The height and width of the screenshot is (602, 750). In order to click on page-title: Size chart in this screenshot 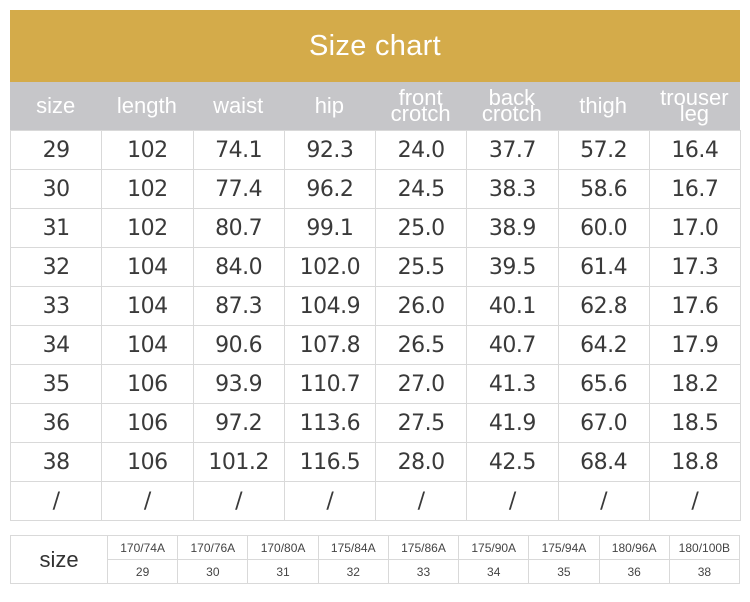, I will do `click(375, 45)`.